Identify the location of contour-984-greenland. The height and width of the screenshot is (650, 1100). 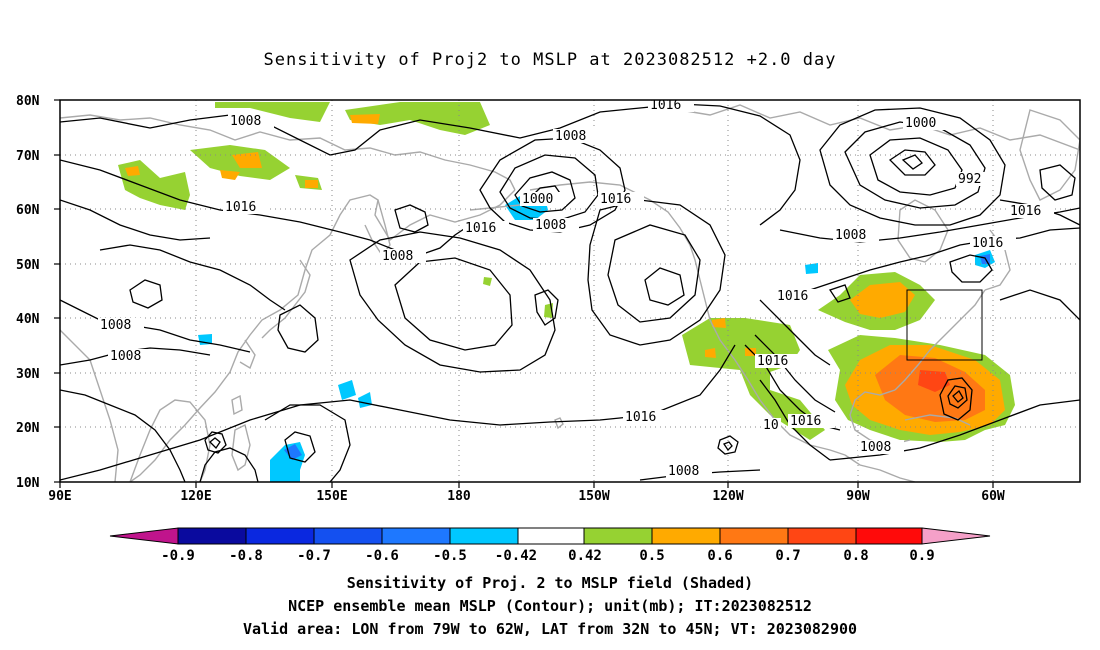
(912, 162).